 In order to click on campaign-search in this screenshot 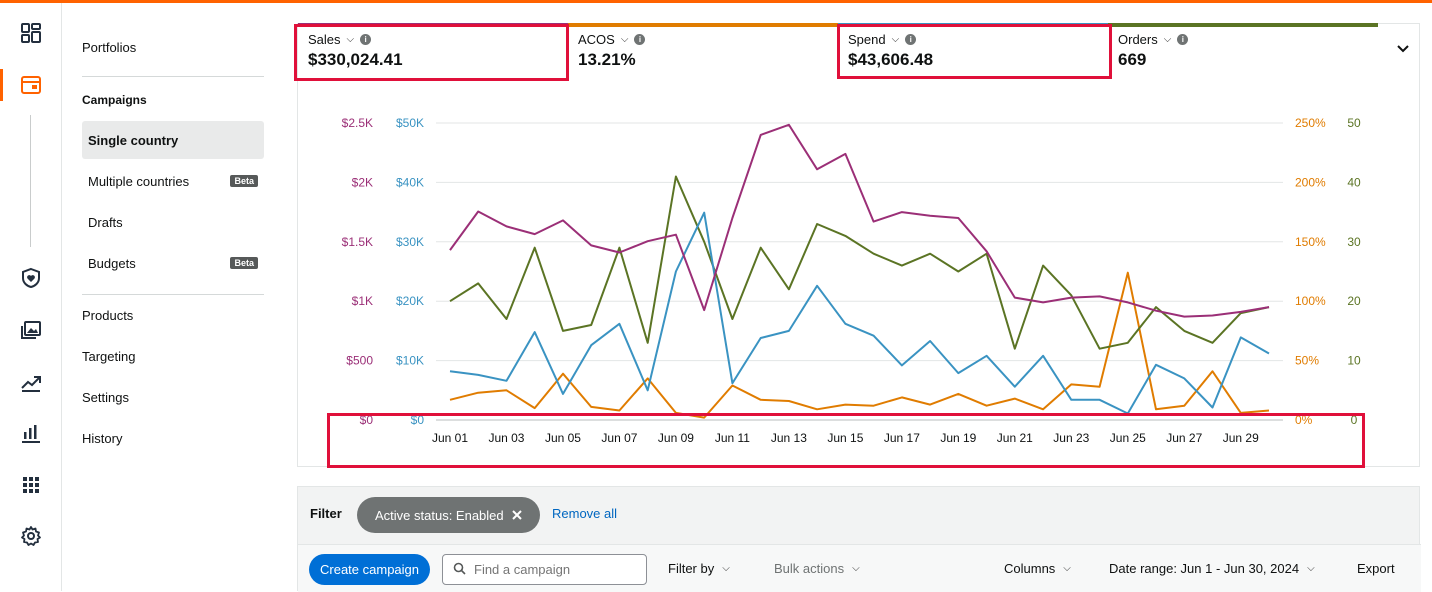, I will do `click(544, 569)`.